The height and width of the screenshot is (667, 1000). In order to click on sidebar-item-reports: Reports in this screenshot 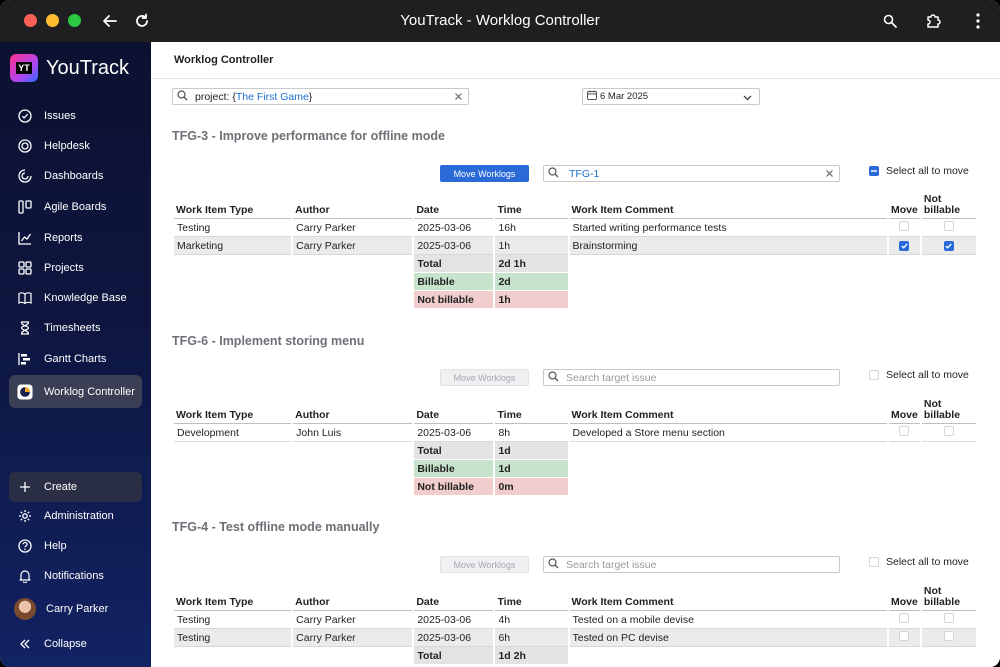, I will do `click(75, 238)`.